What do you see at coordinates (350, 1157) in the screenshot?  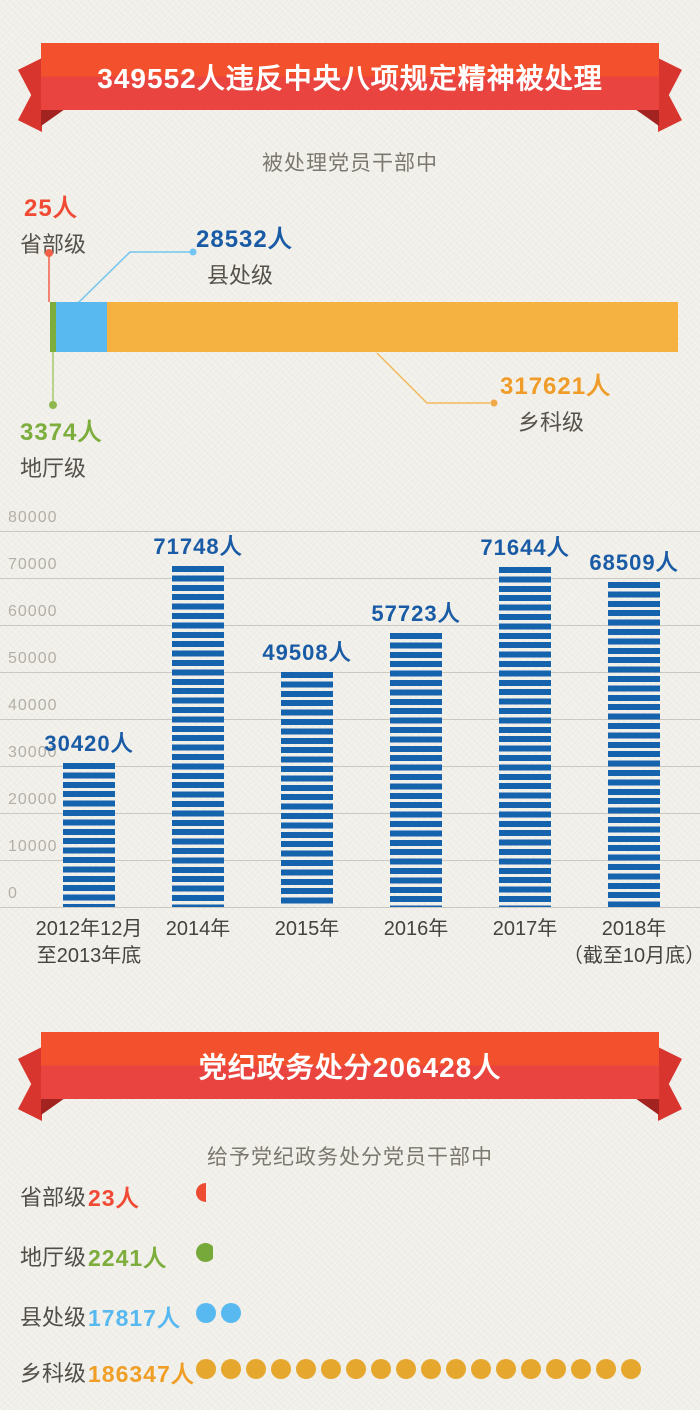 I see `section-2-subtitle: 给予党纪政务处分党员干部中` at bounding box center [350, 1157].